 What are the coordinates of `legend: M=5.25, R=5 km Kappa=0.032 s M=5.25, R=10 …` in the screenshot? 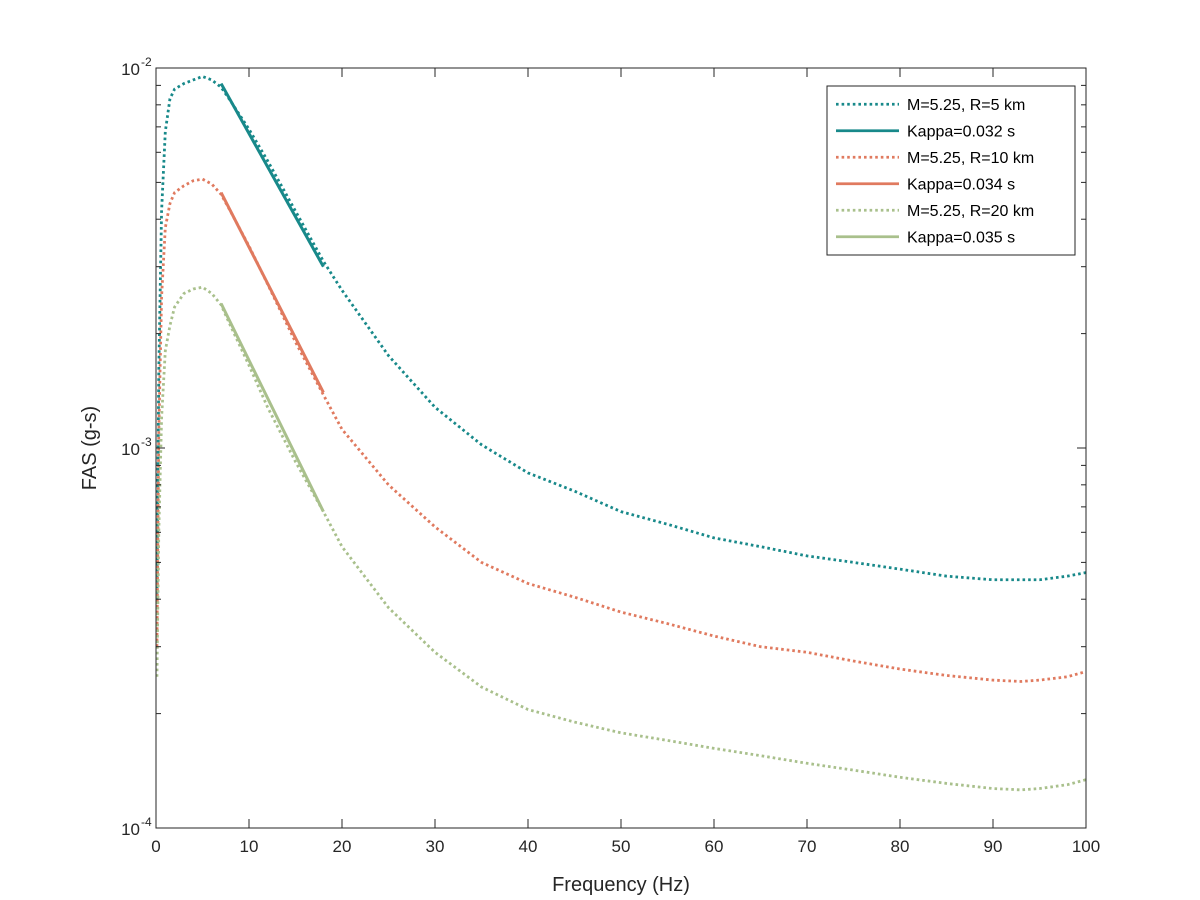 It's located at (951, 170).